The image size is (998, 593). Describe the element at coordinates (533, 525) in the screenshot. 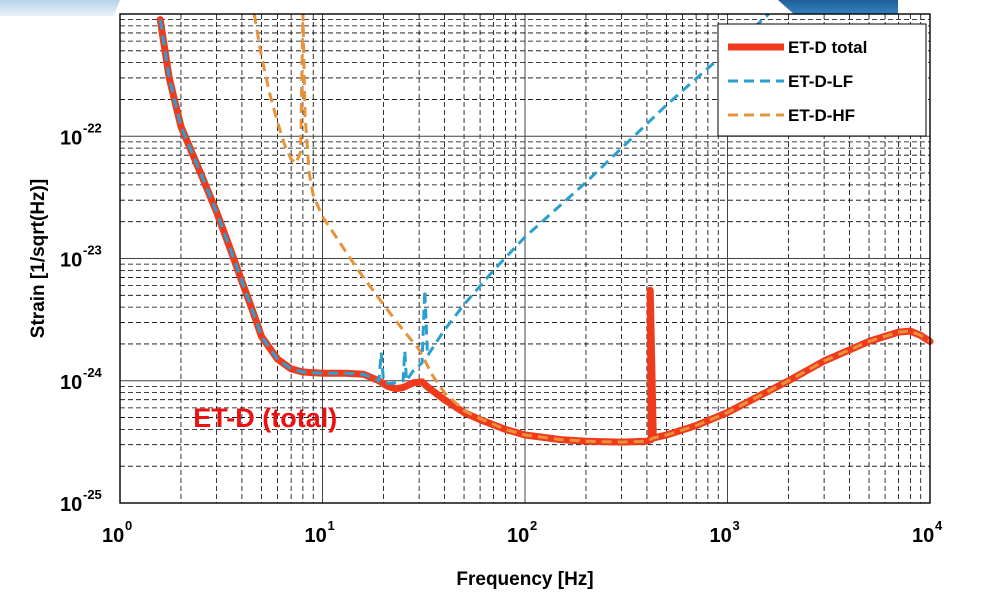

I see `svg-text: 2` at that location.